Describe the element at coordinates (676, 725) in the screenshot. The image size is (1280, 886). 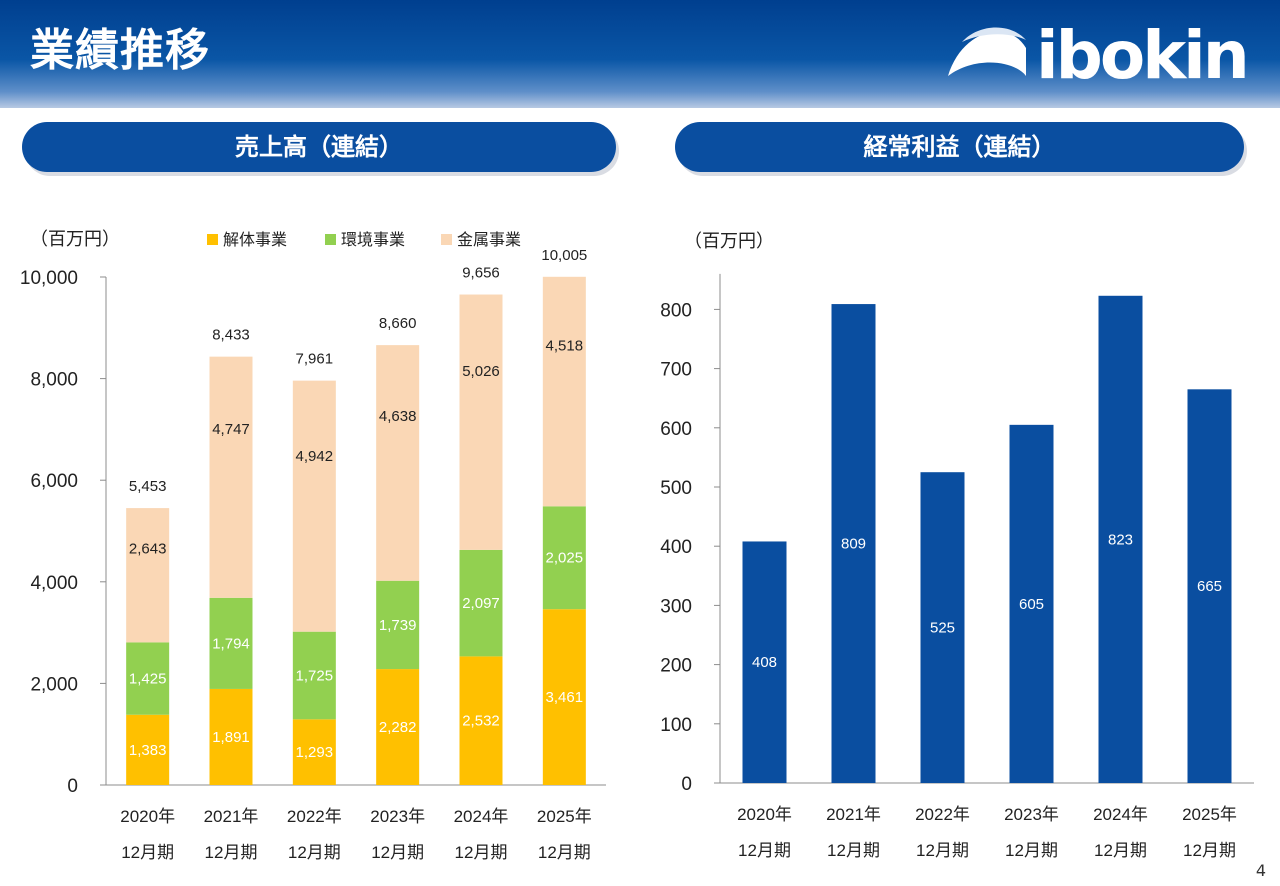
I see `profit-y-tick-label: 100` at that location.